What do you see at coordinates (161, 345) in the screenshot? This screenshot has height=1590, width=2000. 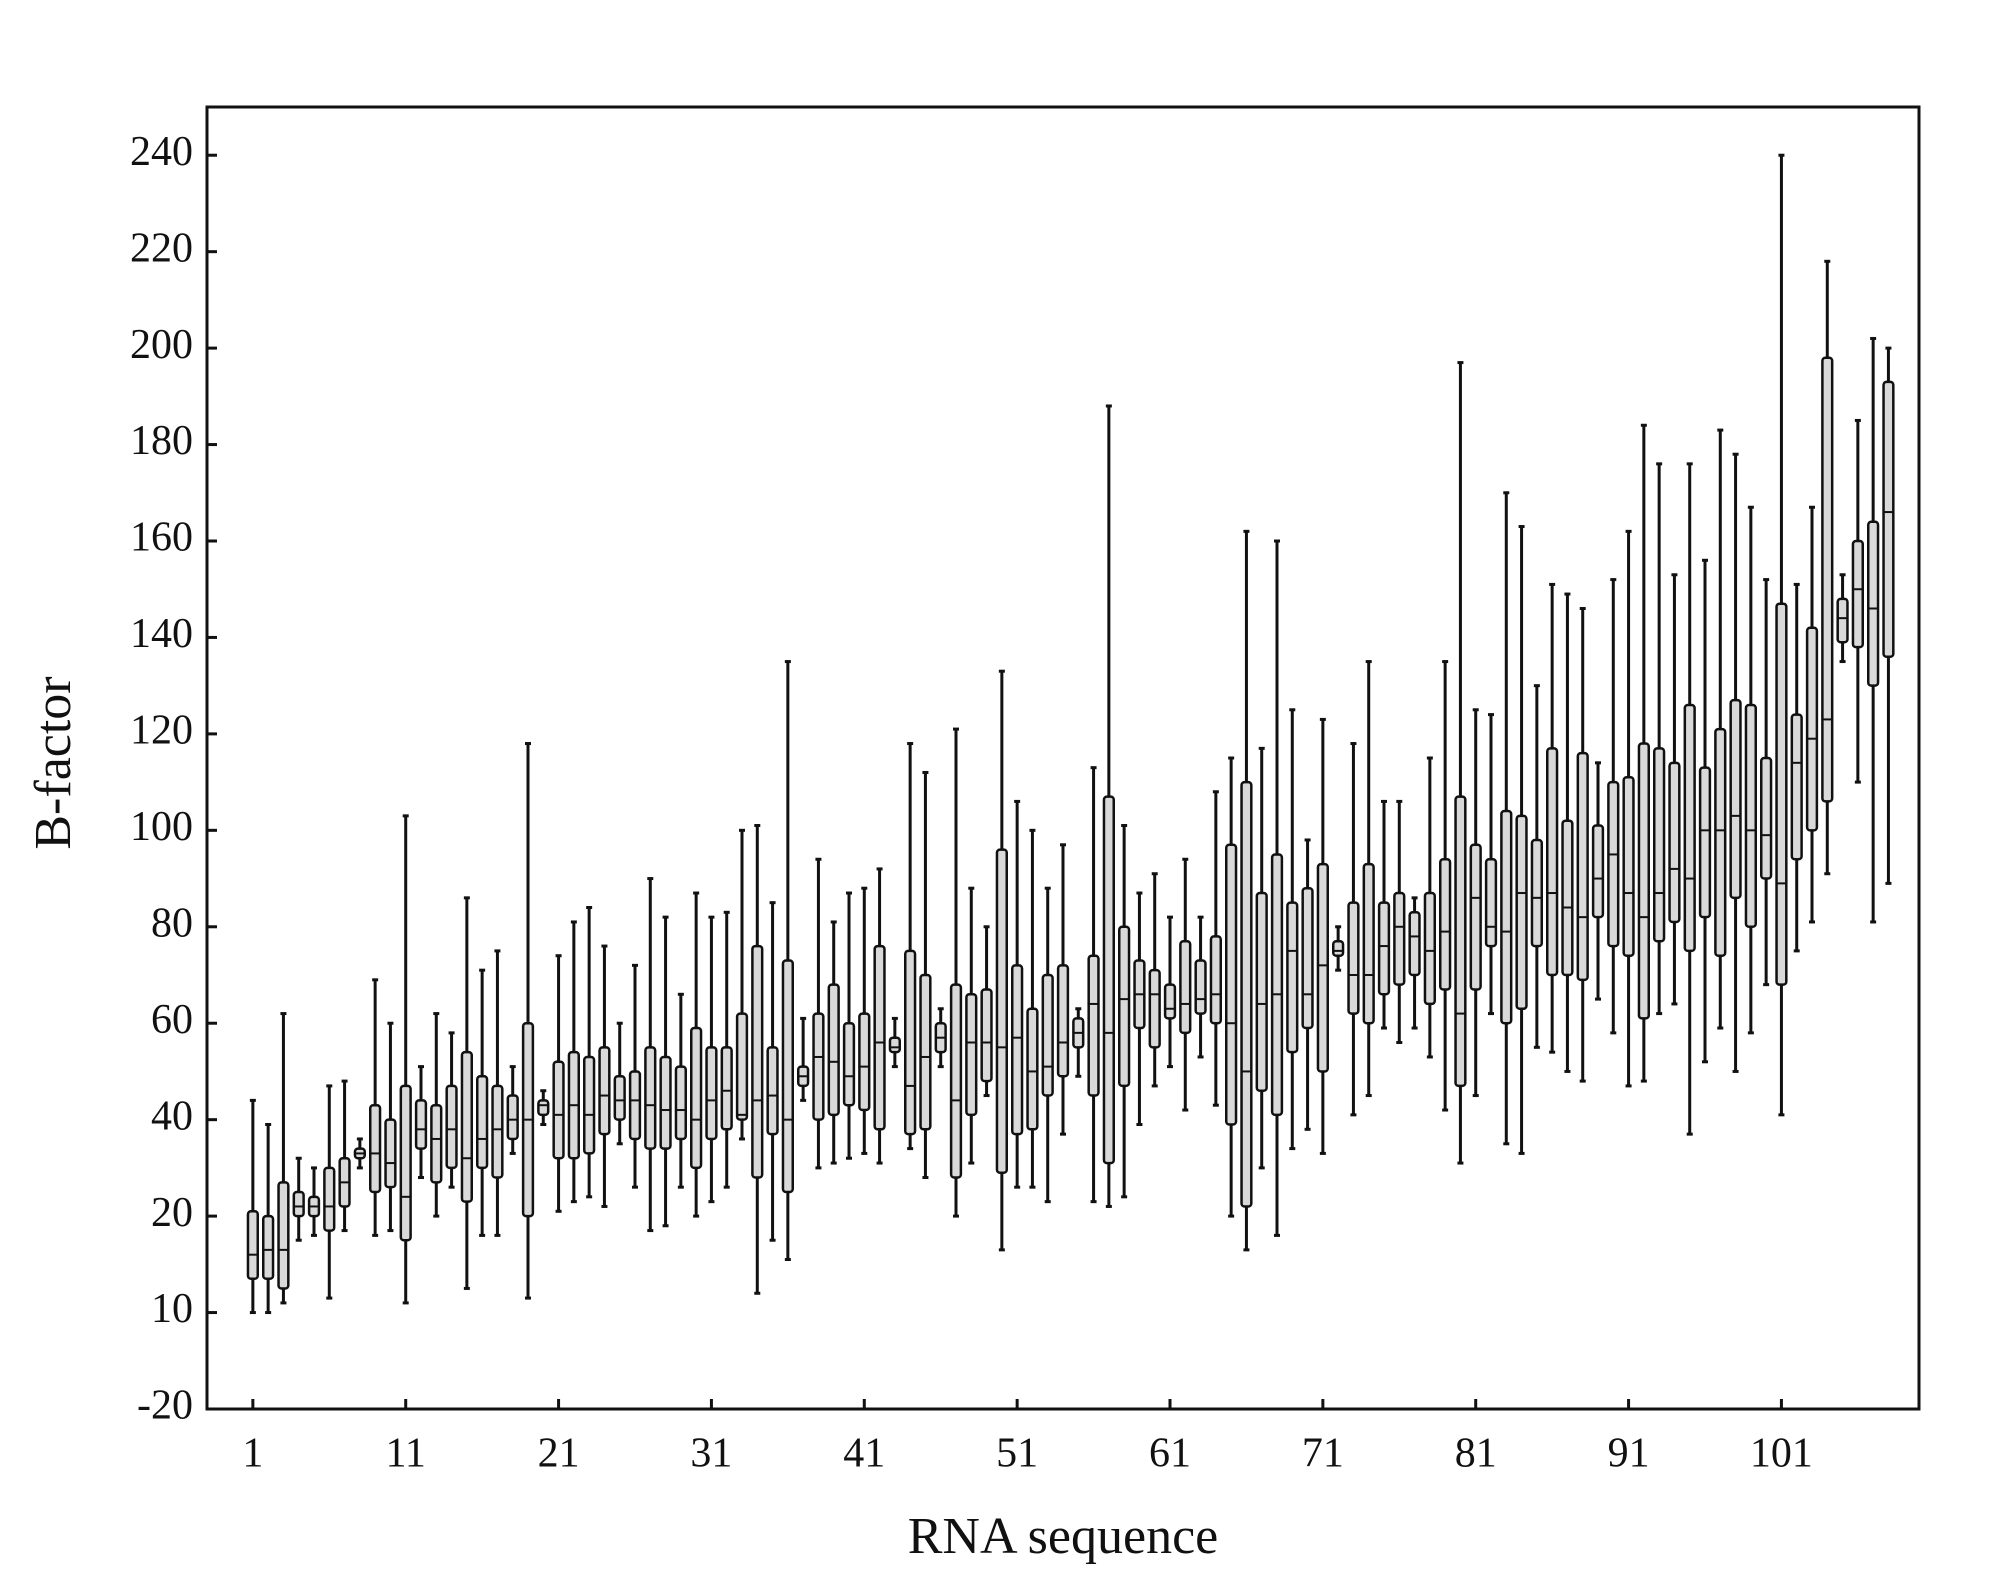 I see `y-tick-label: 200` at bounding box center [161, 345].